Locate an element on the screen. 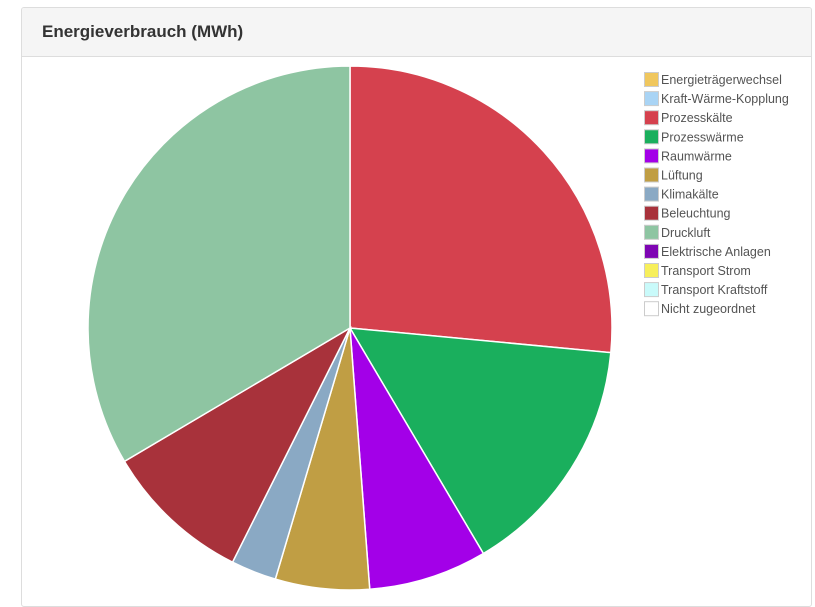 The width and height of the screenshot is (815, 607). panel-heading: Energieverbrauch (MWh) is located at coordinates (416, 32).